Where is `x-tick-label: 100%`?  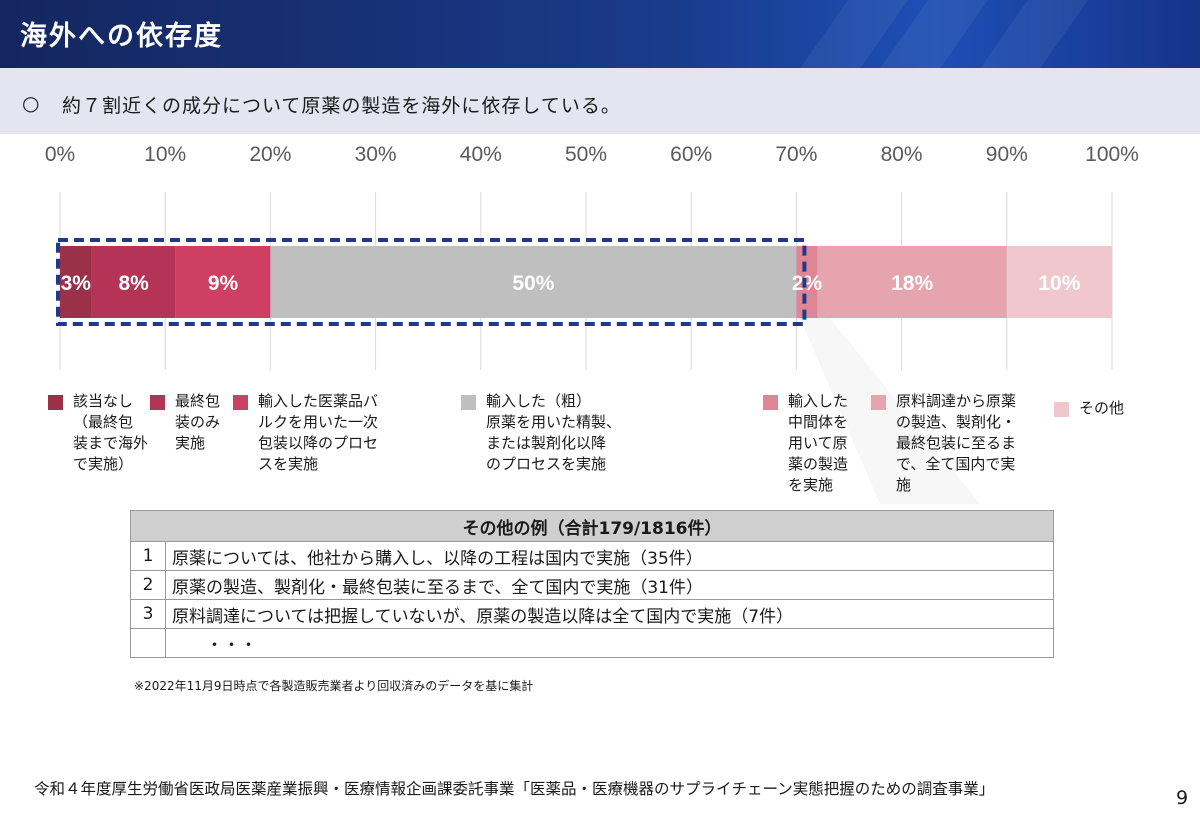 x-tick-label: 100% is located at coordinates (1112, 154).